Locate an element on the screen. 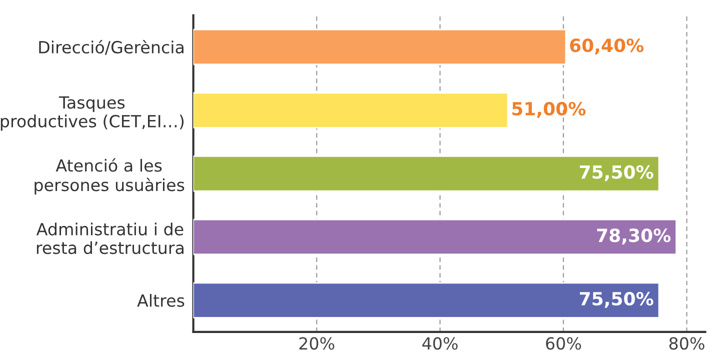 This screenshot has width=716, height=364. data-label: 60,40% is located at coordinates (607, 46).